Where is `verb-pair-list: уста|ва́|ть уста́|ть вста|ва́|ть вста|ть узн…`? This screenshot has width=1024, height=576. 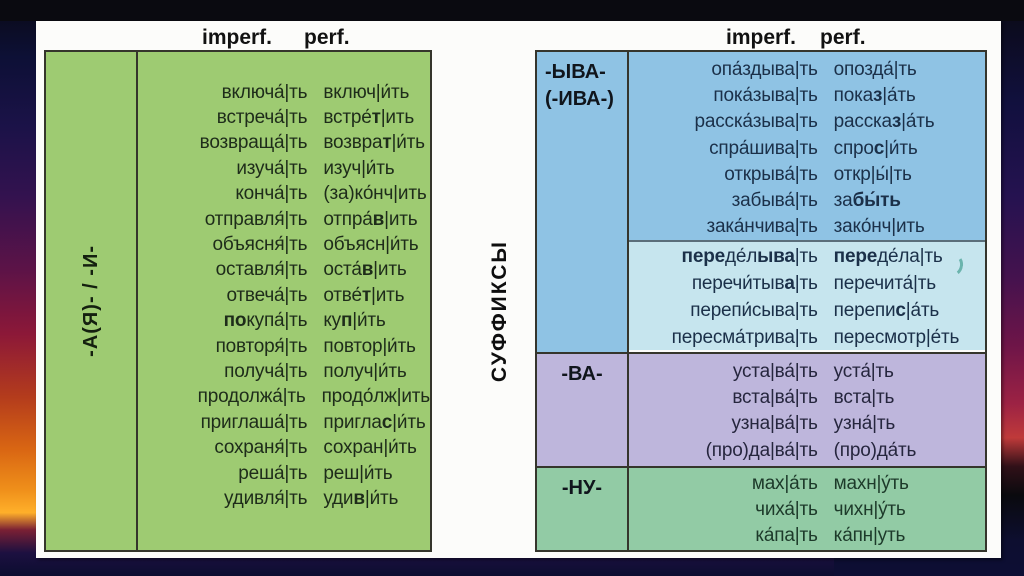 verb-pair-list: уста|ва́|ть уста́|ть вста|ва́|ть вста|ть узн… is located at coordinates (807, 410).